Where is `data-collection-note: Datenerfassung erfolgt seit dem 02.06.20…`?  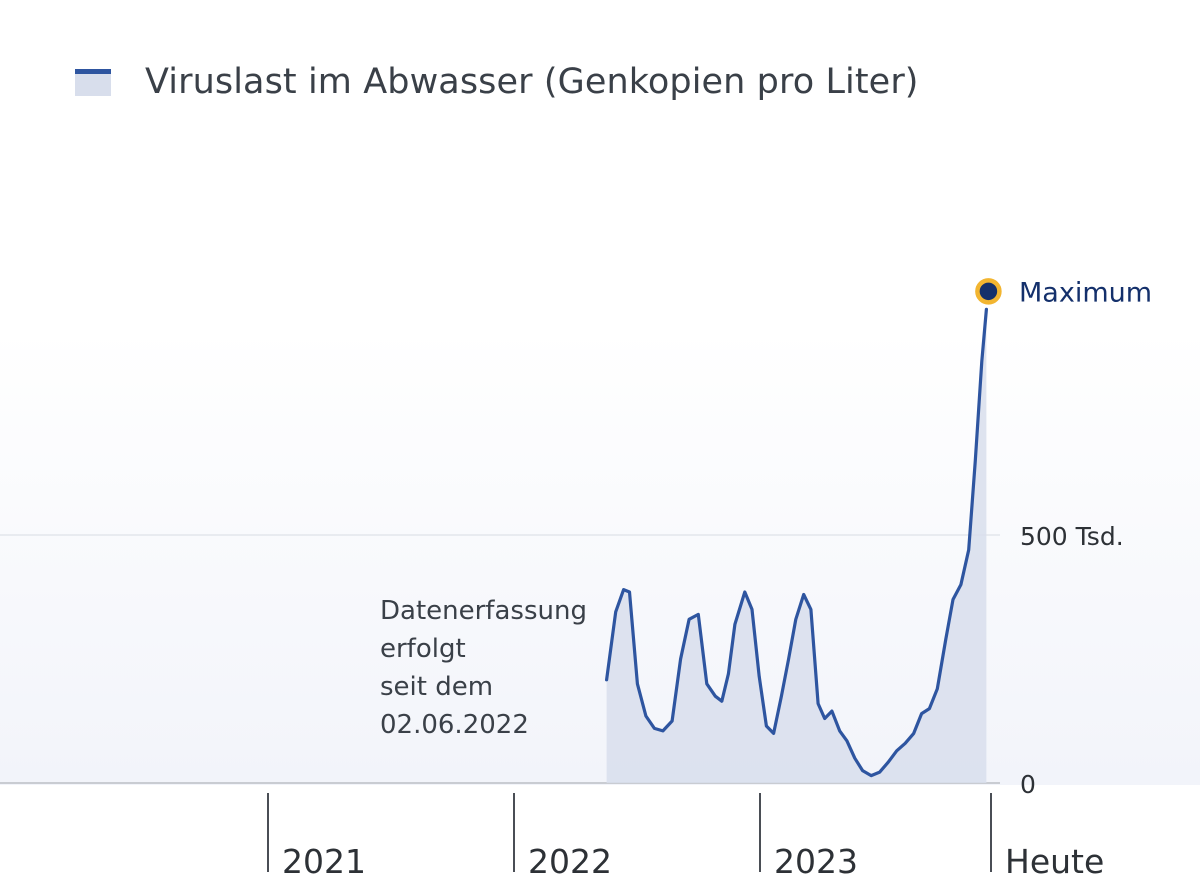 data-collection-note: Datenerfassung erfolgt seit dem 02.06.20… is located at coordinates (483, 668).